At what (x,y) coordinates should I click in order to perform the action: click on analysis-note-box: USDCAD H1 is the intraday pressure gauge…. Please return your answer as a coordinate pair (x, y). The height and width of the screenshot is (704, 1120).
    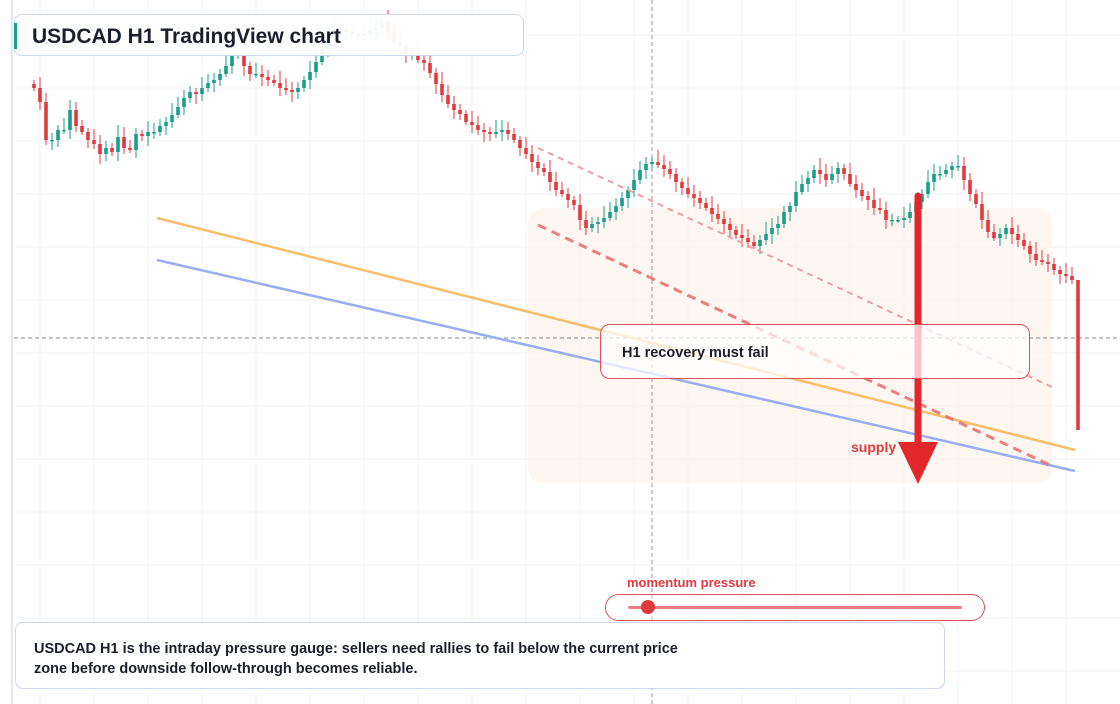
    Looking at the image, I should click on (480, 655).